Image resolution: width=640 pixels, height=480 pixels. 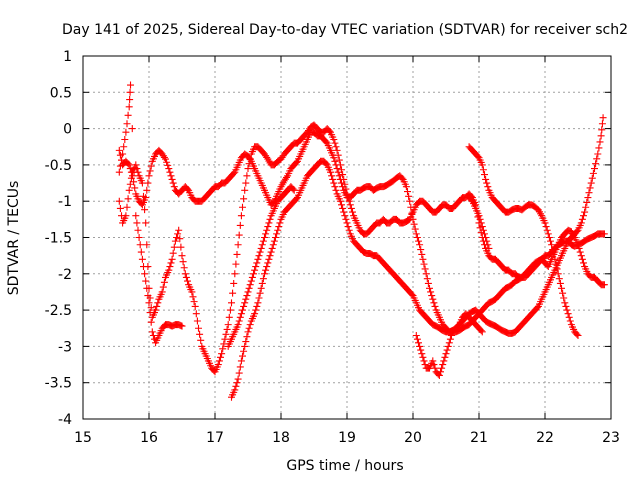 I want to click on series-track-f, so click(x=449, y=344).